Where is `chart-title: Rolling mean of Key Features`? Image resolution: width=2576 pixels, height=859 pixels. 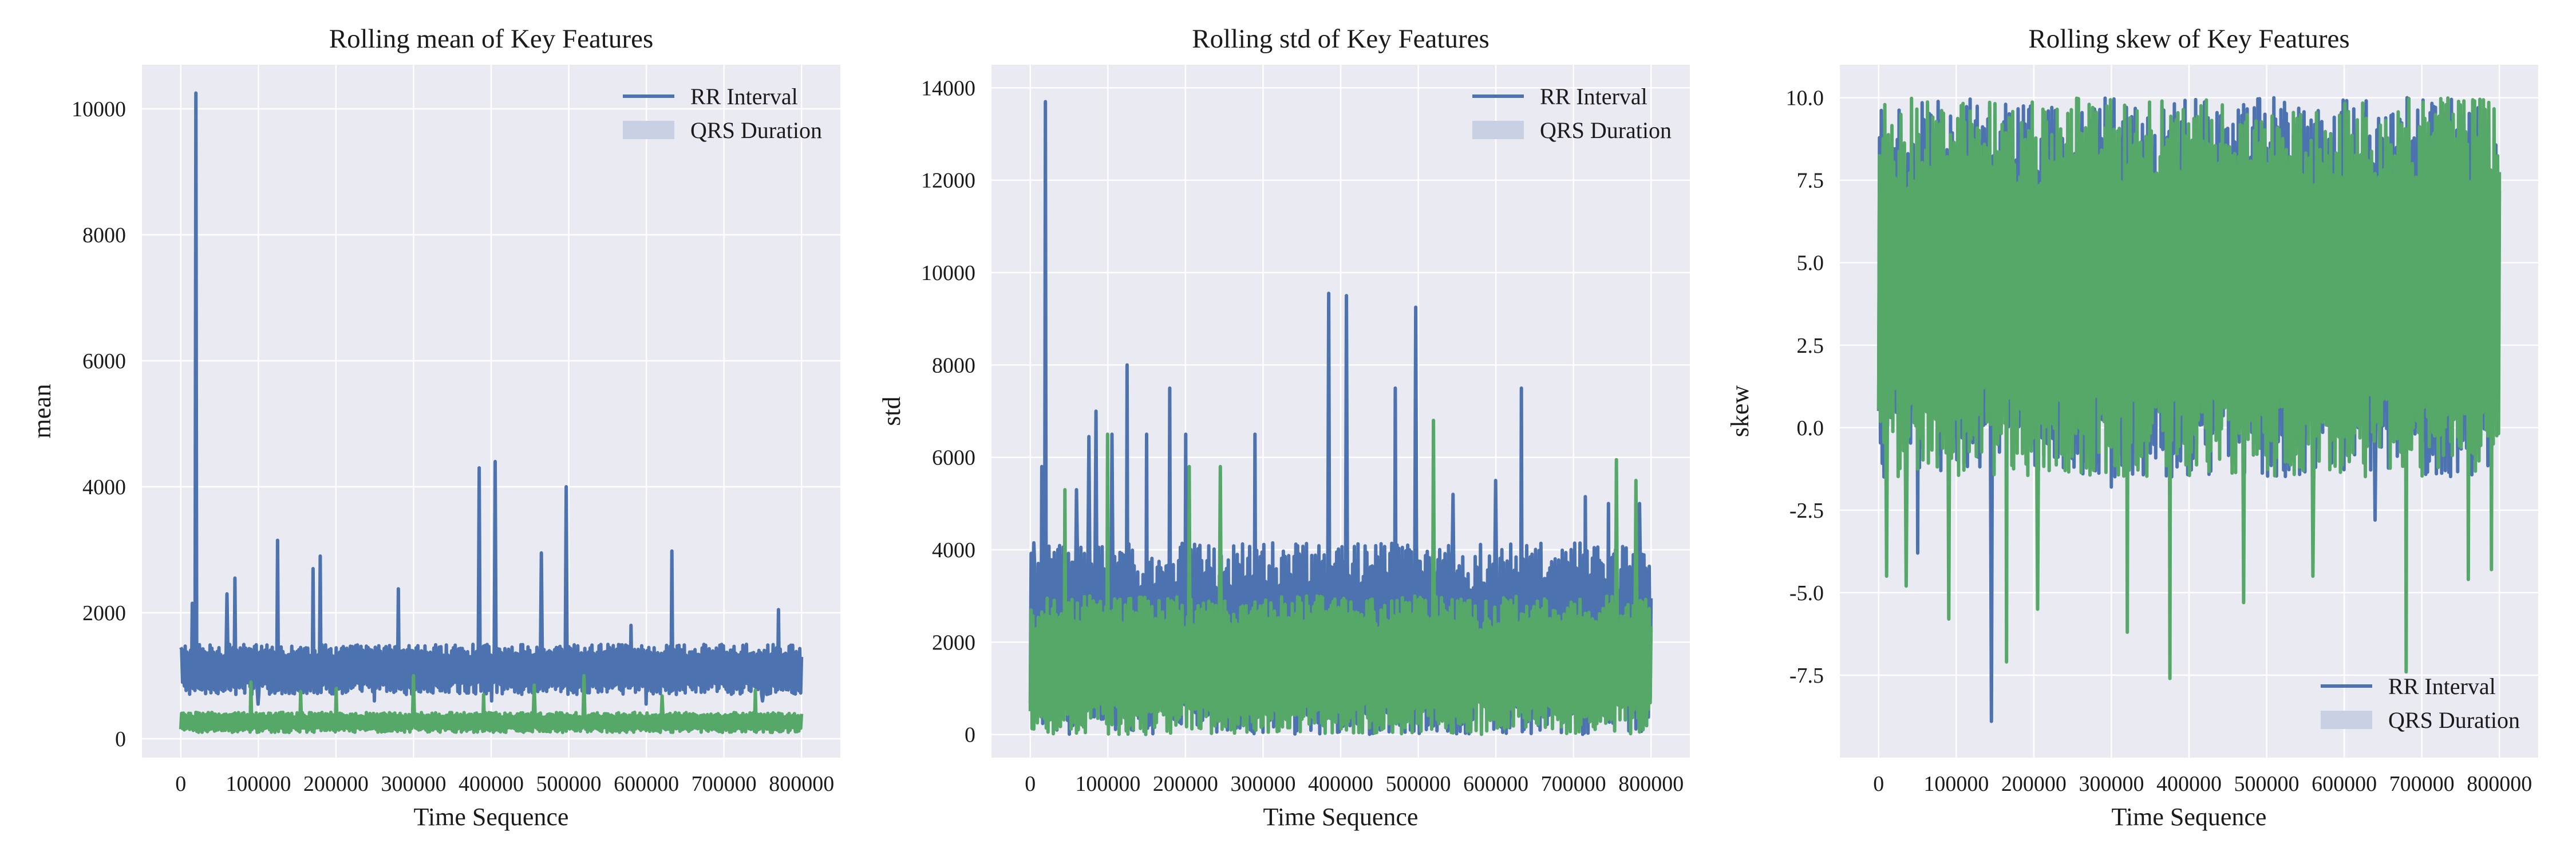 chart-title: Rolling mean of Key Features is located at coordinates (491, 39).